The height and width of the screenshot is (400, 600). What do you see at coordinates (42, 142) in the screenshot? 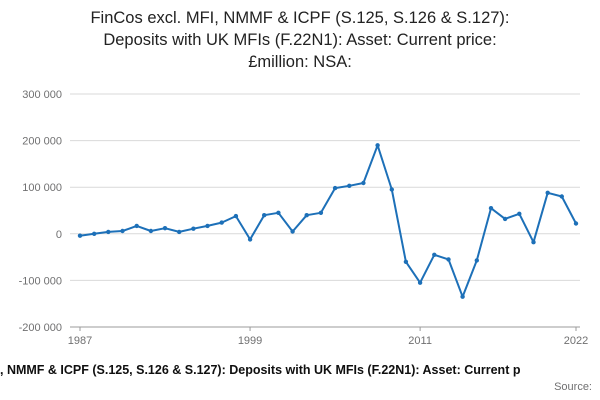
I see `y-tick-label: 200 000` at bounding box center [42, 142].